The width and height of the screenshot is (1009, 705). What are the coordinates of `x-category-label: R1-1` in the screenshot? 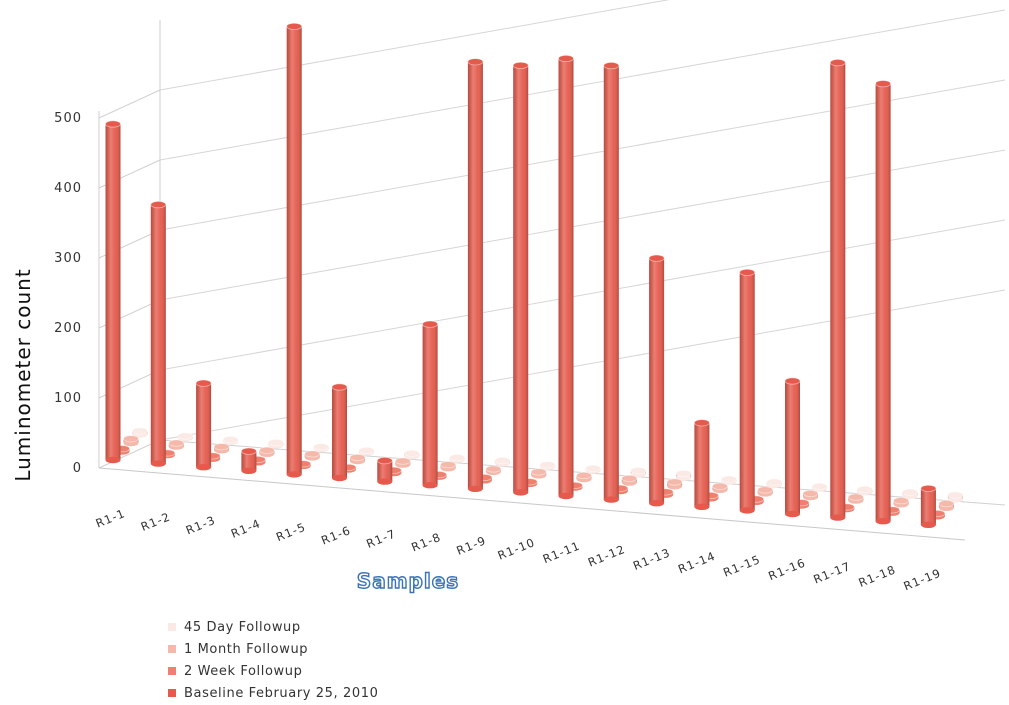 It's located at (111, 518).